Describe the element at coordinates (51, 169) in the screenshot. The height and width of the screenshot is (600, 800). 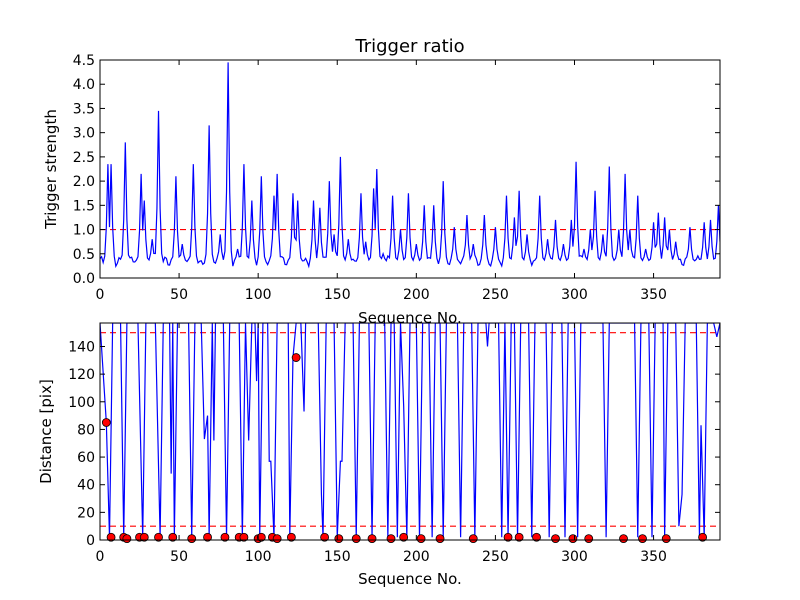
I see `y-axis-label: Trigger strength` at that location.